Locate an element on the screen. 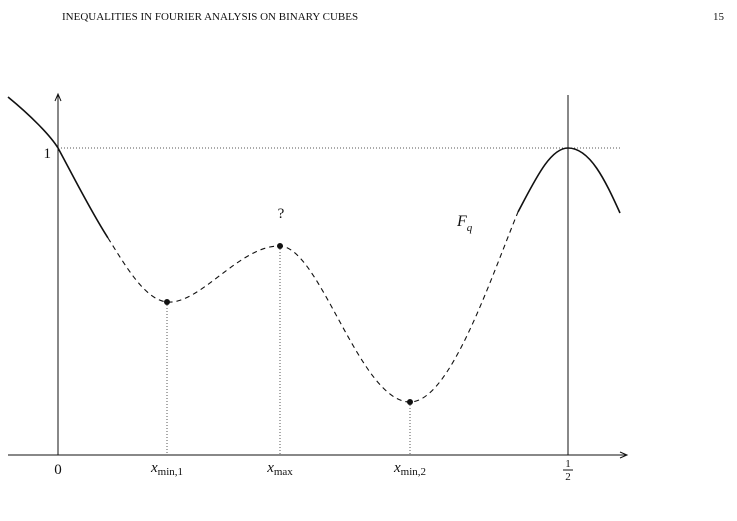 Image resolution: width=737 pixels, height=521 pixels. page-number: 15 is located at coordinates (719, 17).